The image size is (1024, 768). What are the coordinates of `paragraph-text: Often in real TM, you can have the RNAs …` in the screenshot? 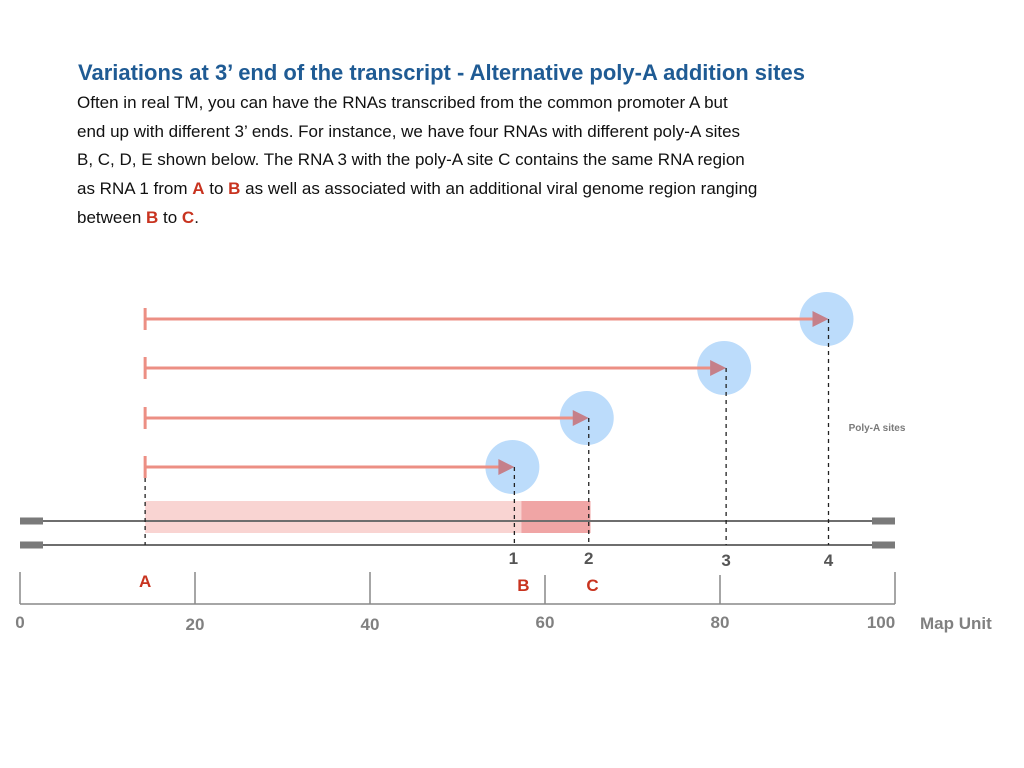 It's located at (402, 102).